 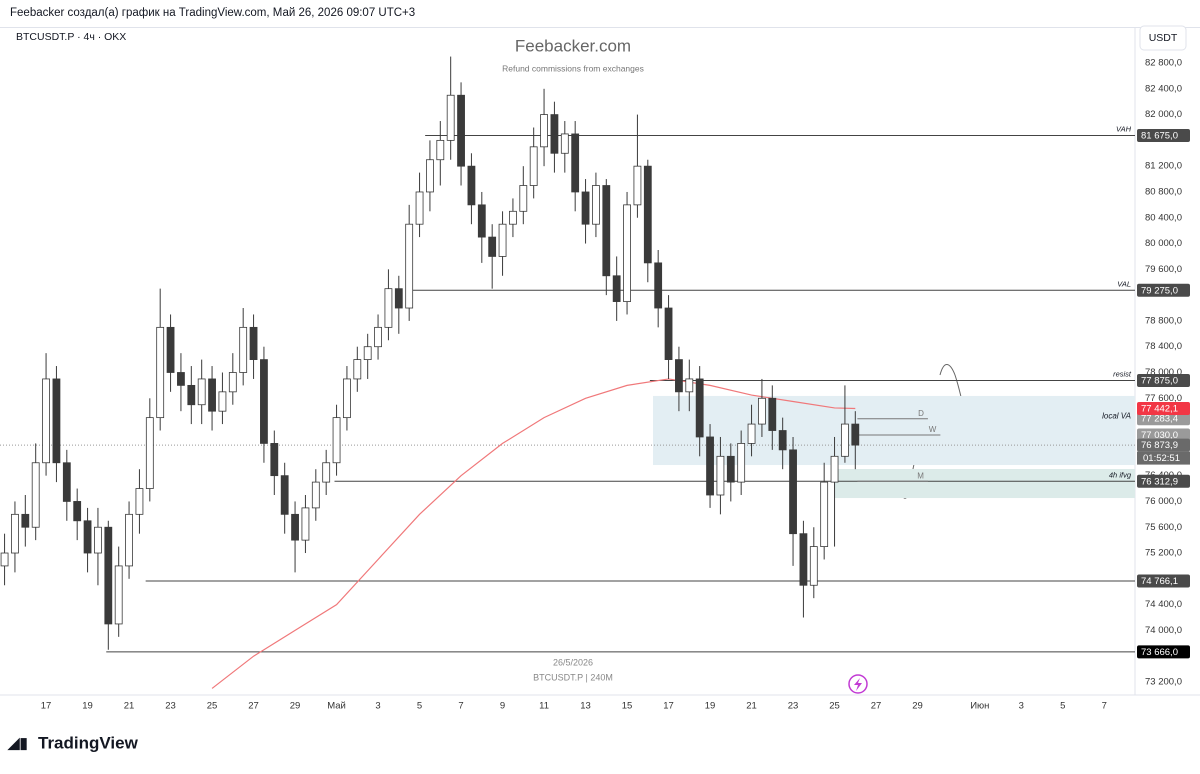 What do you see at coordinates (1163, 458) in the screenshot?
I see `countdown-bg` at bounding box center [1163, 458].